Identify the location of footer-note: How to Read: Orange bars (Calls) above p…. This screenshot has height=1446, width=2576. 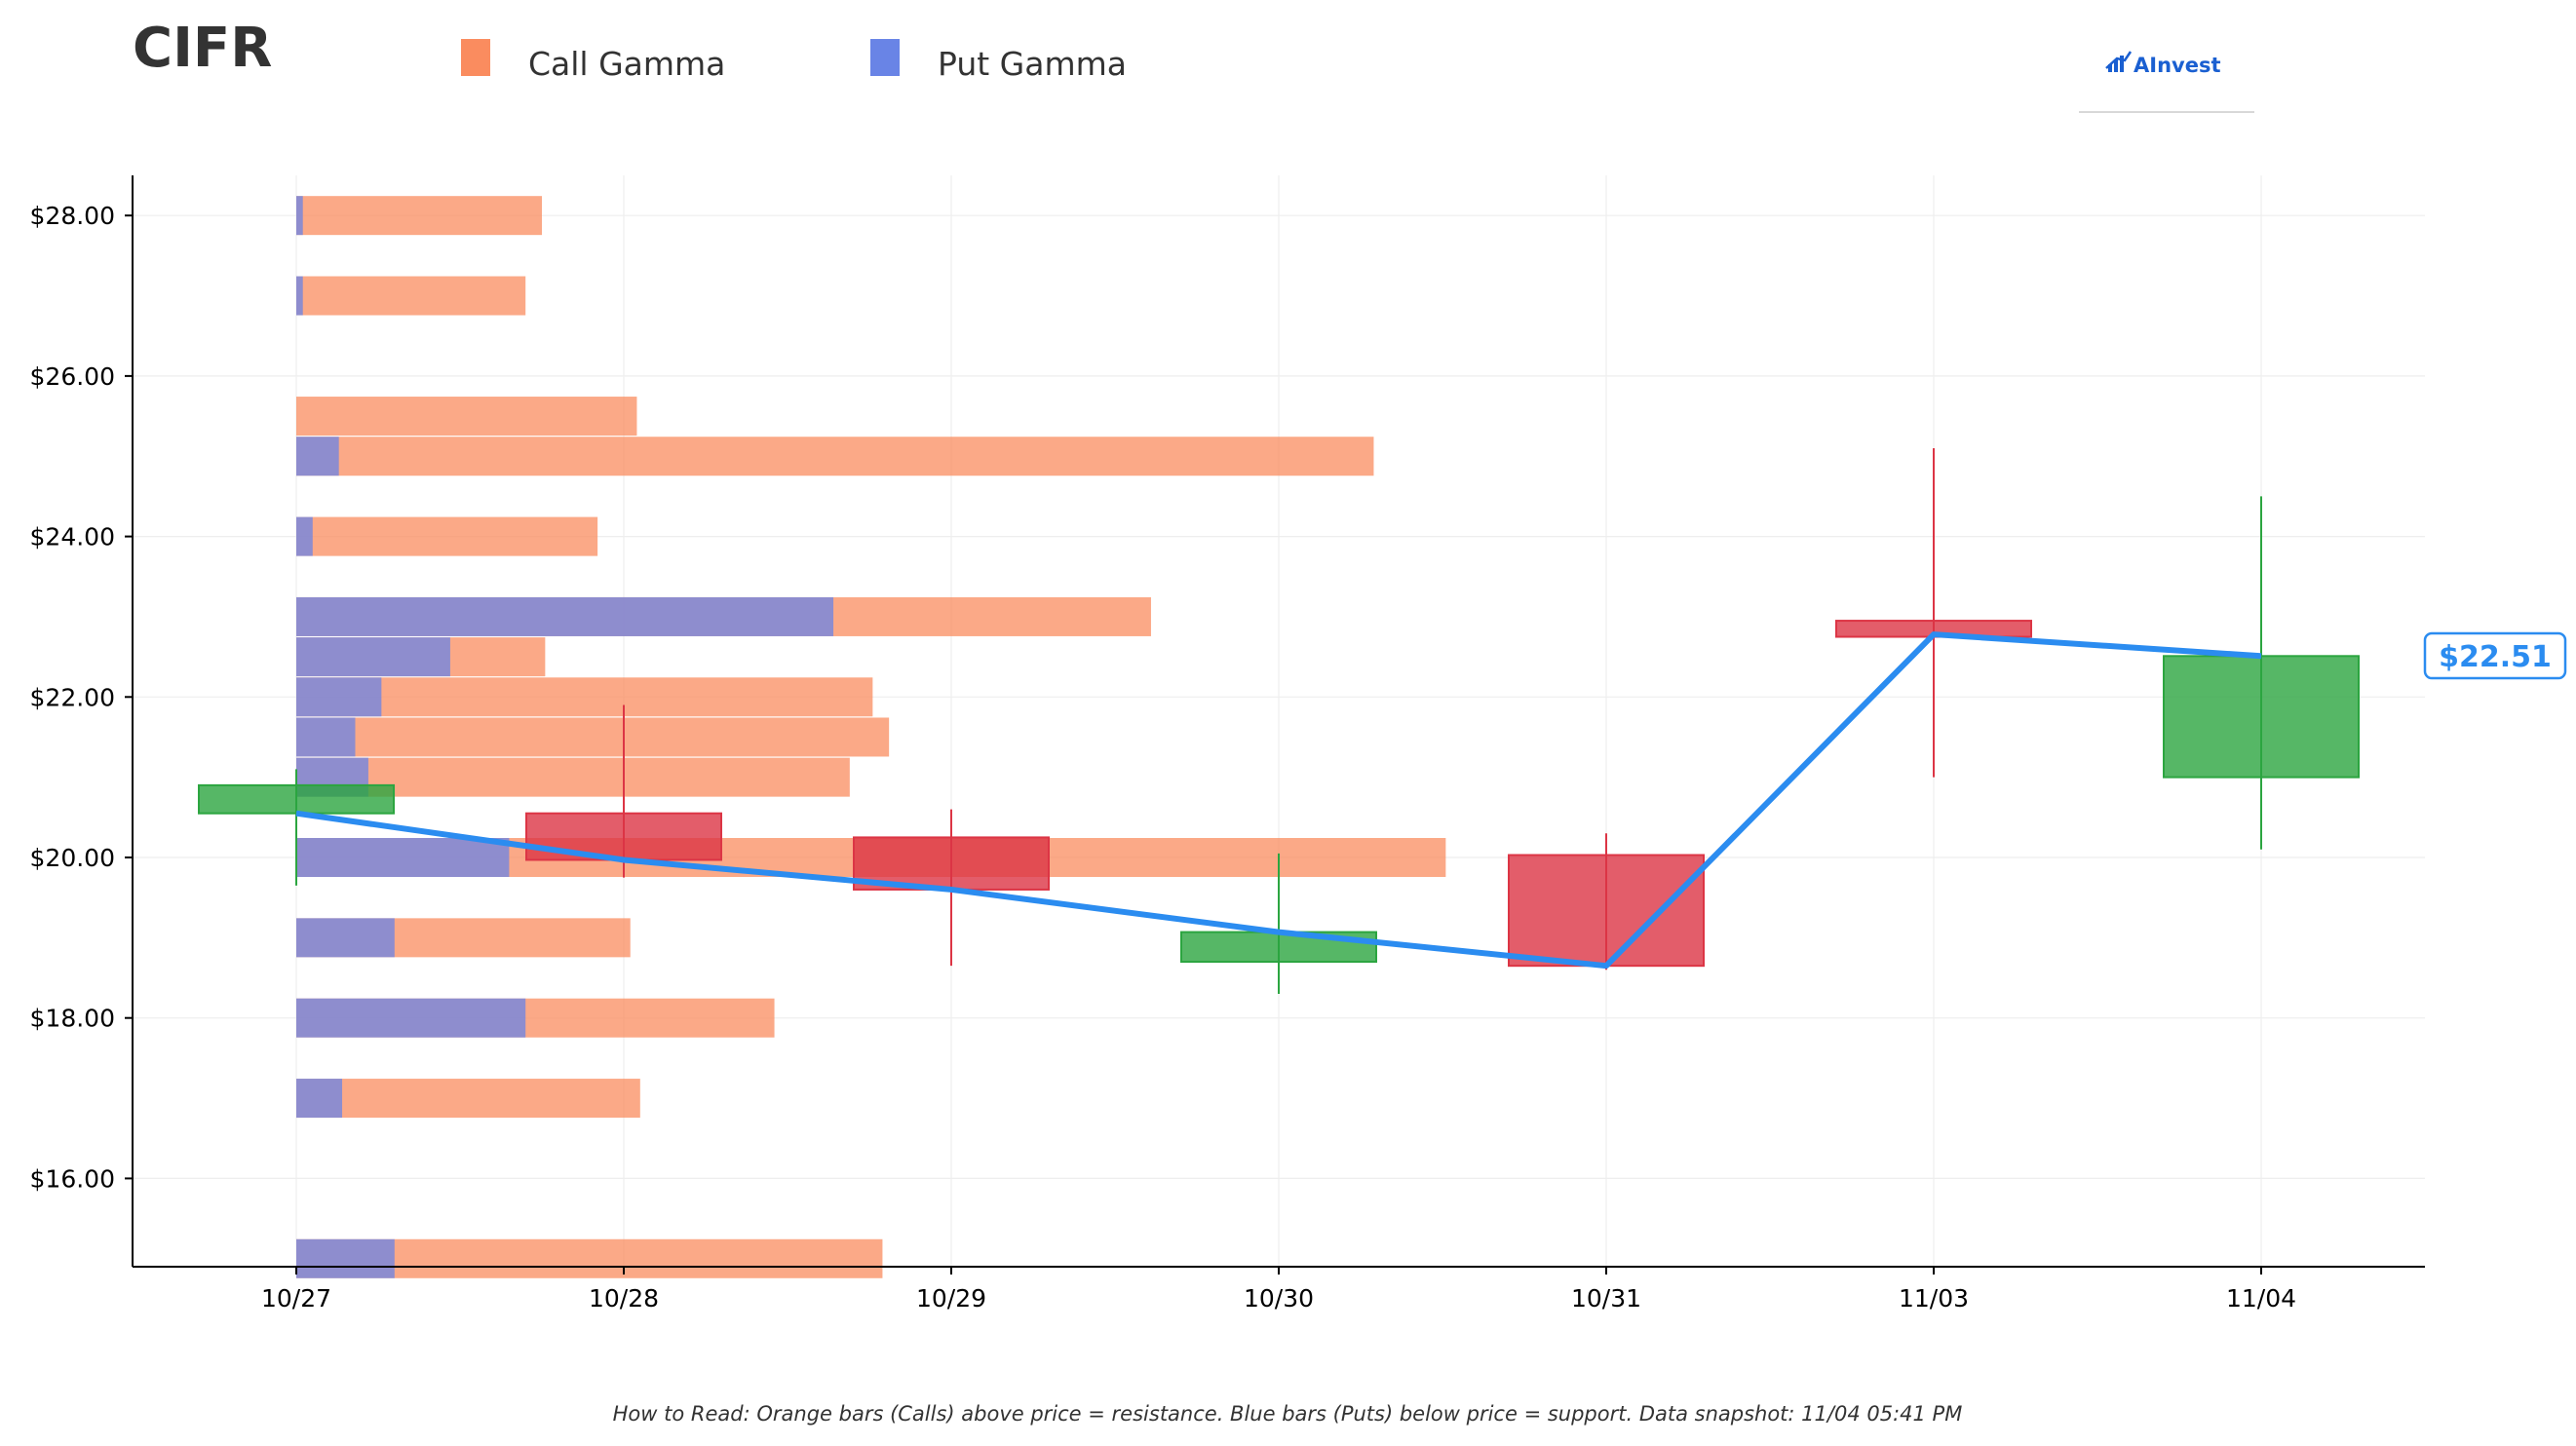
(1288, 1414).